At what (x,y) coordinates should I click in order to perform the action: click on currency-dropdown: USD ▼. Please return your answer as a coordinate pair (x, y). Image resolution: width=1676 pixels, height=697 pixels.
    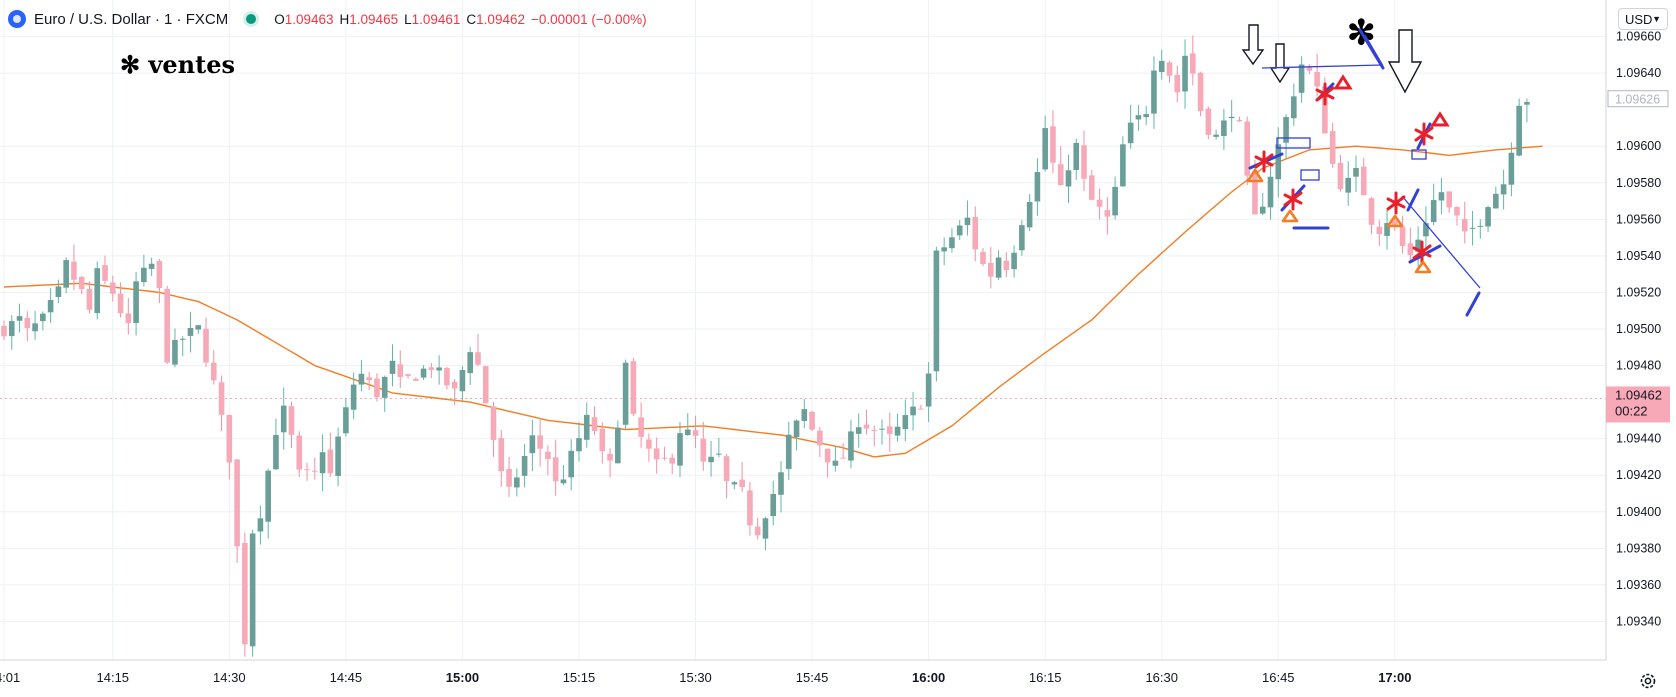
    Looking at the image, I should click on (1643, 19).